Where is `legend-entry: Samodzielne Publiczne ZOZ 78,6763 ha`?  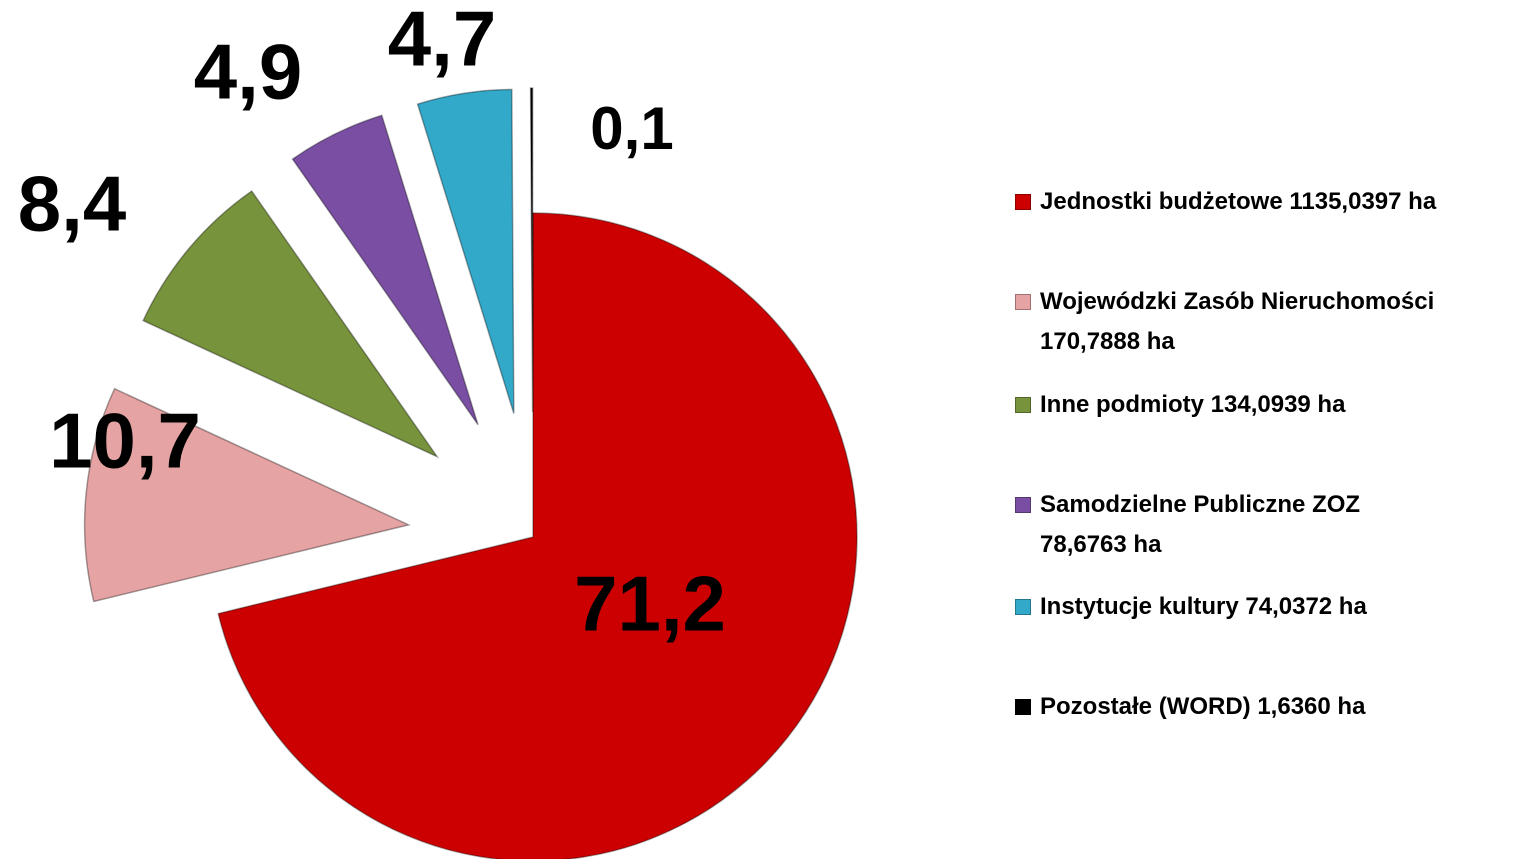
legend-entry: Samodzielne Publiczne ZOZ 78,6763 ha is located at coordinates (1227, 525).